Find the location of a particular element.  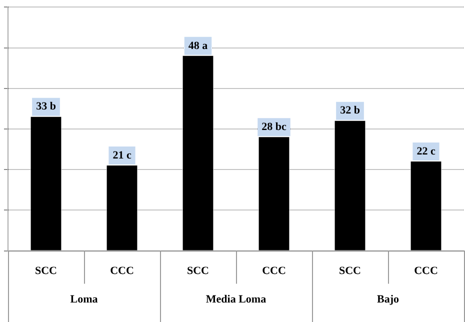

data-label: 22 c is located at coordinates (426, 151).